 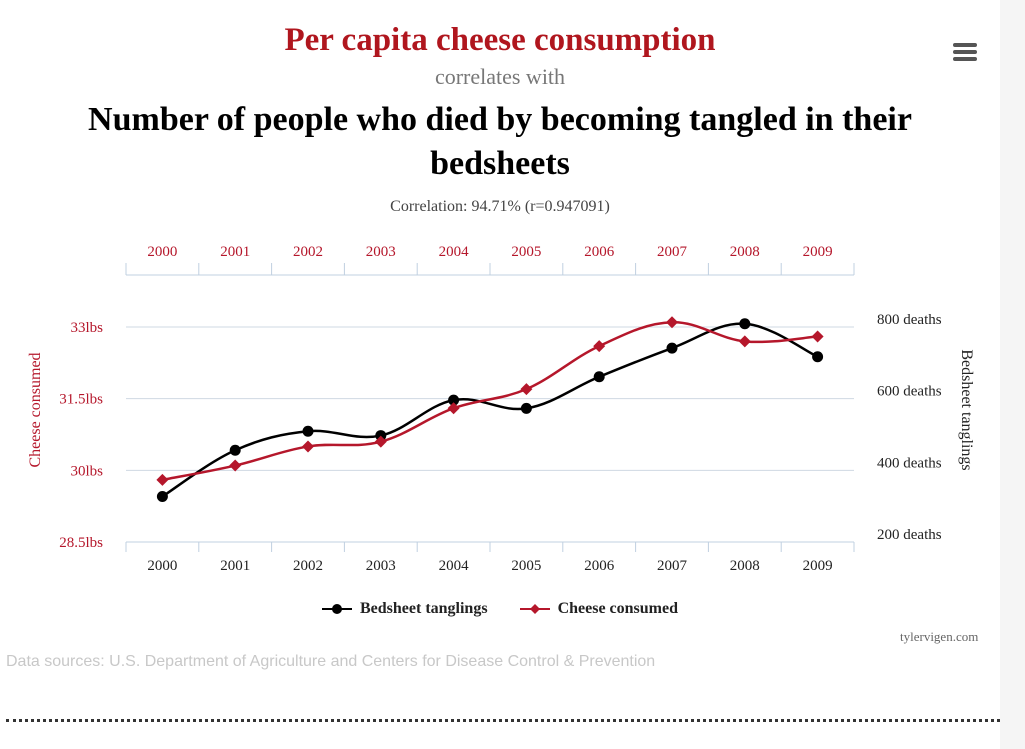 I want to click on legend-label-cheese: Cheese consumed, so click(x=617, y=608).